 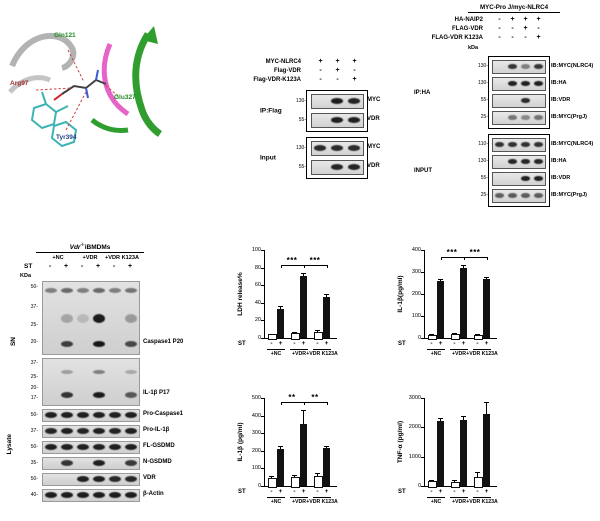 I want to click on y-tick-label: 1000, so click(x=414, y=456).